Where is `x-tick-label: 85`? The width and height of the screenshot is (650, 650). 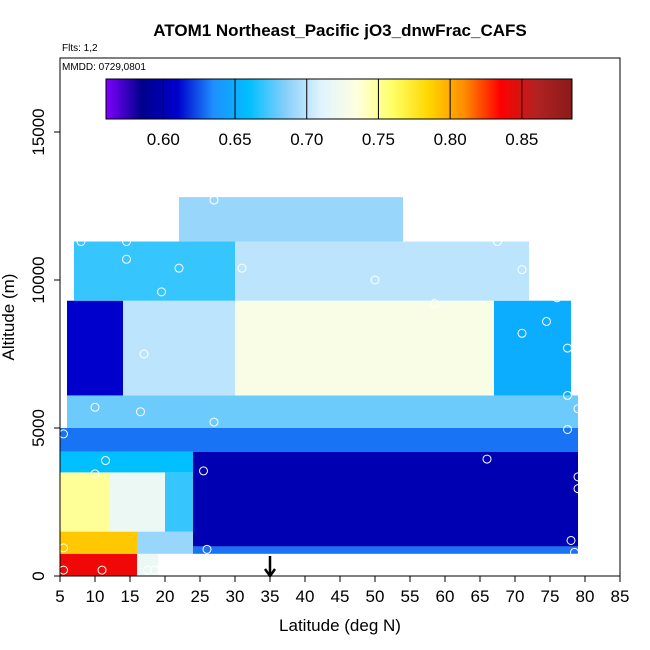
x-tick-label: 85 is located at coordinates (620, 596).